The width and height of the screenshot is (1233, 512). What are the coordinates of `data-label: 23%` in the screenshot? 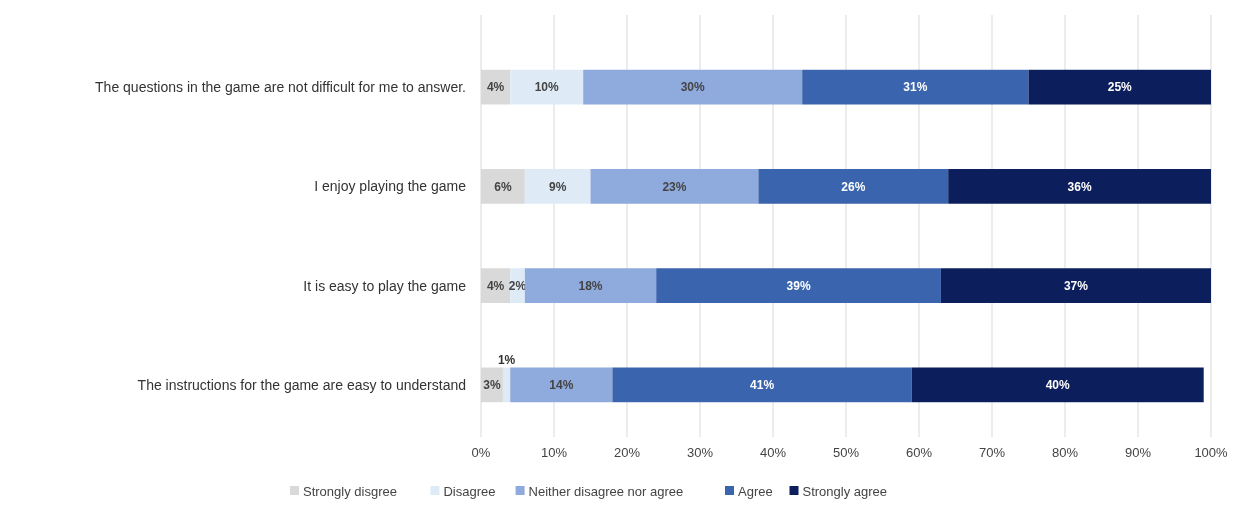 It's located at (674, 186).